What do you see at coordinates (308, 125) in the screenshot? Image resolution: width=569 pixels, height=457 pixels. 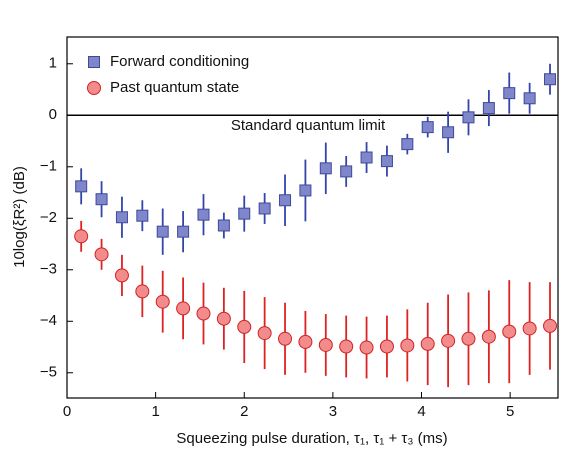 I see `annotation: Standard quantum limit` at bounding box center [308, 125].